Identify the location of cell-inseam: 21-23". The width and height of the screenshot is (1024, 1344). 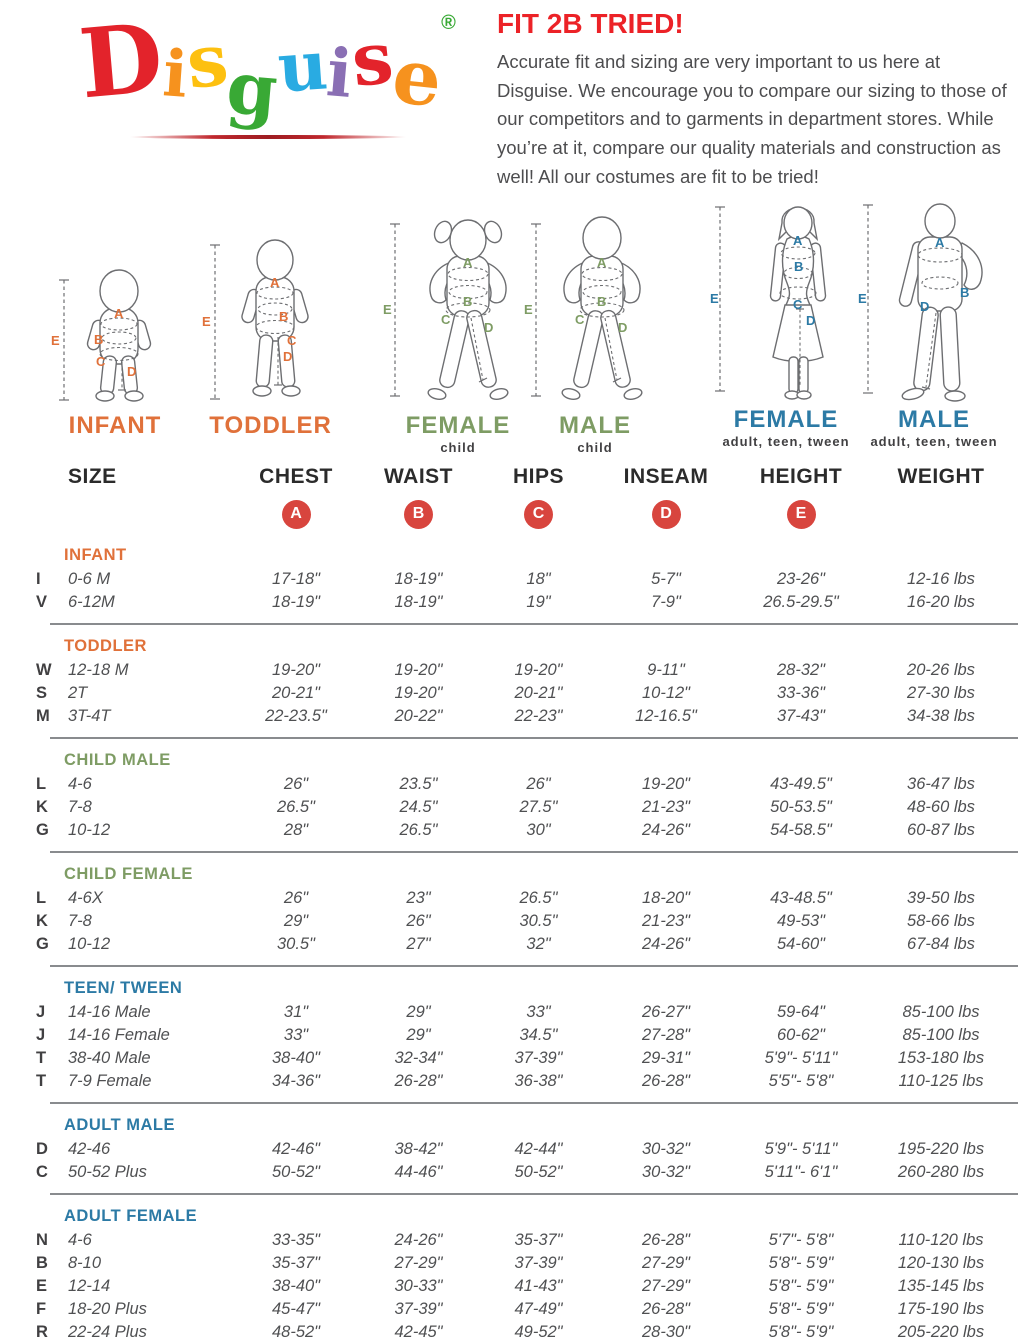
(666, 921).